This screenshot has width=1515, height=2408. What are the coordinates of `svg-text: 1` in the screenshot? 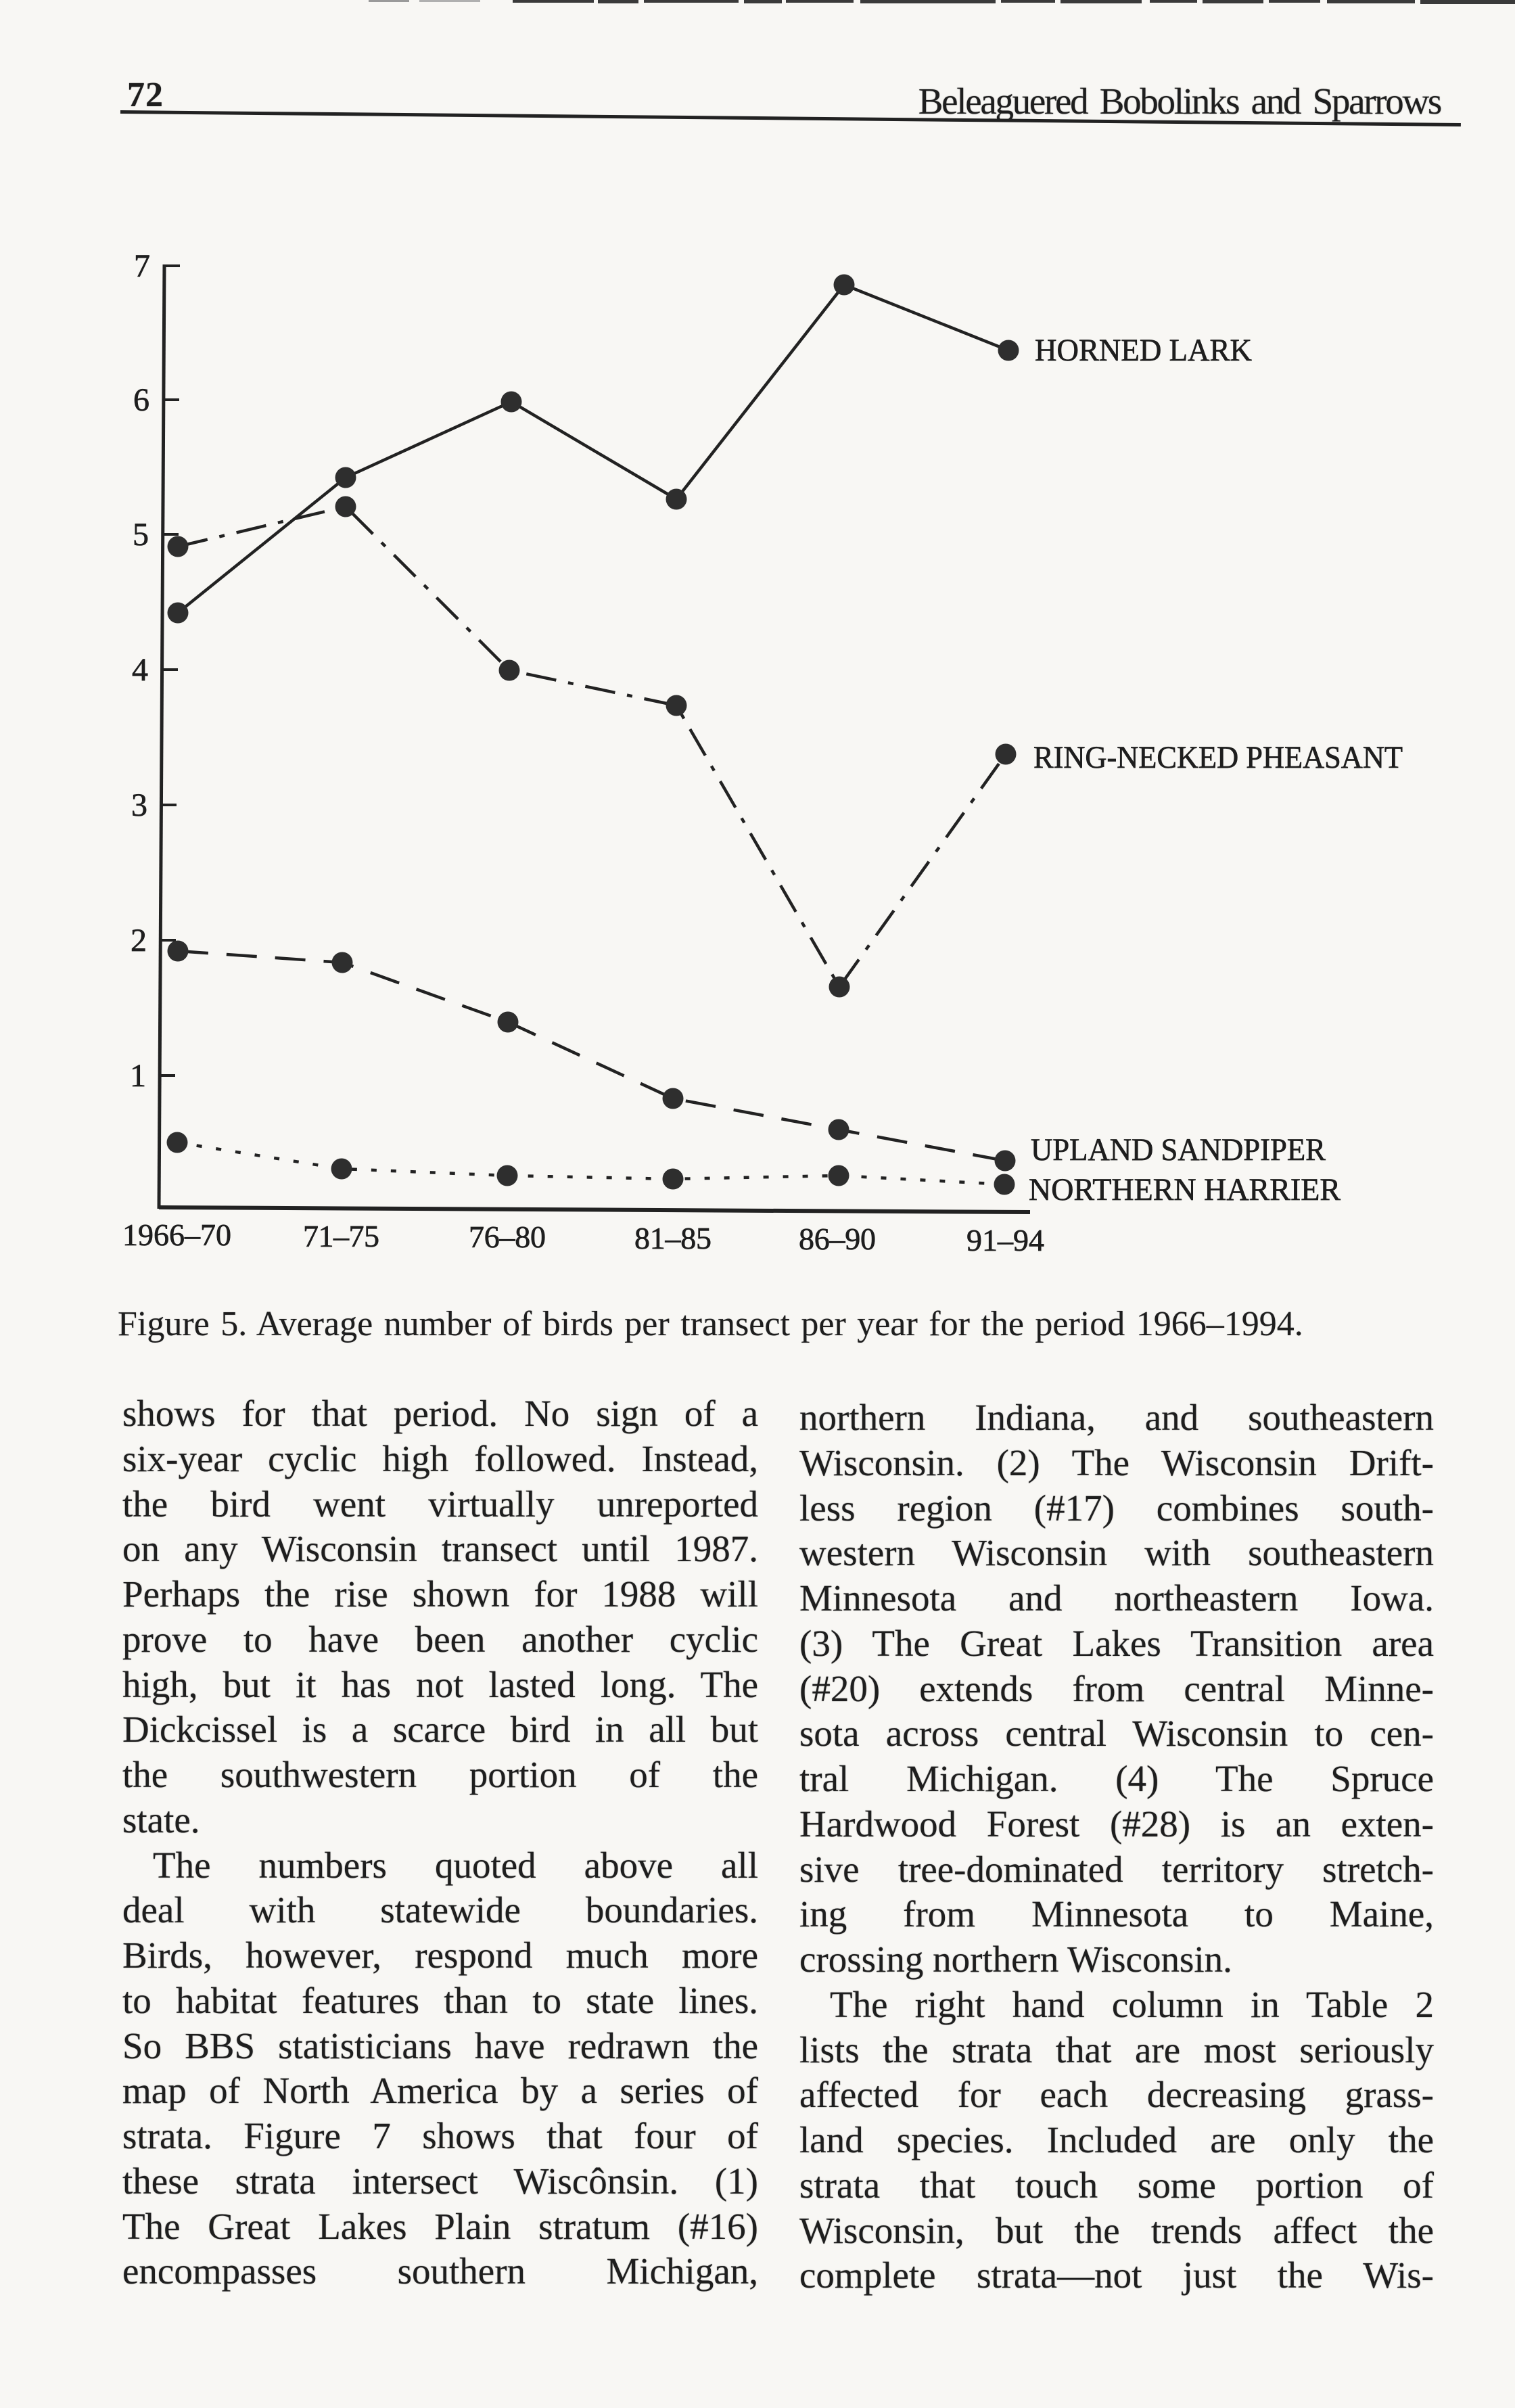 It's located at (138, 1076).